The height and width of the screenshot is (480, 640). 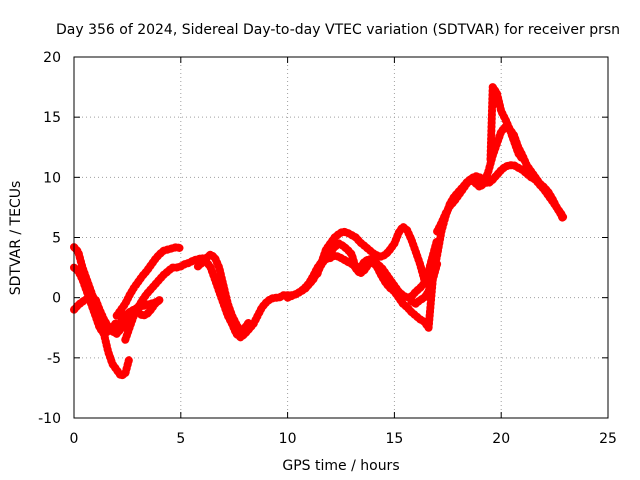 What do you see at coordinates (608, 439) in the screenshot?
I see `x-tick-label: 25` at bounding box center [608, 439].